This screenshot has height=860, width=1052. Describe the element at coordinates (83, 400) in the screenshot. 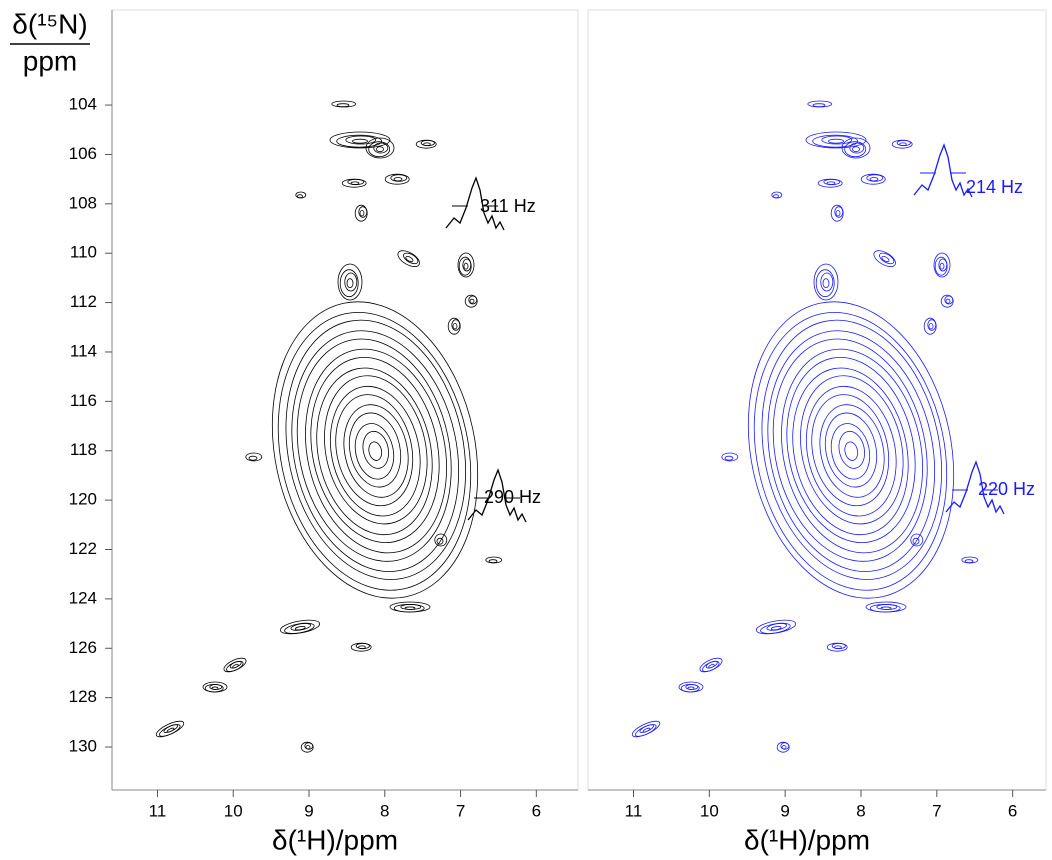

I see `y-tick-label: 116` at that location.